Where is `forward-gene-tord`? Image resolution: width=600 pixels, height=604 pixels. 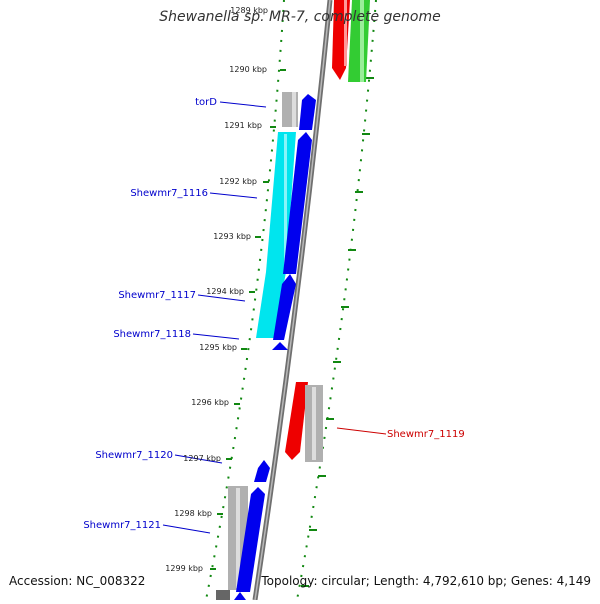
forward-gene-tord is located at coordinates (307, 112).